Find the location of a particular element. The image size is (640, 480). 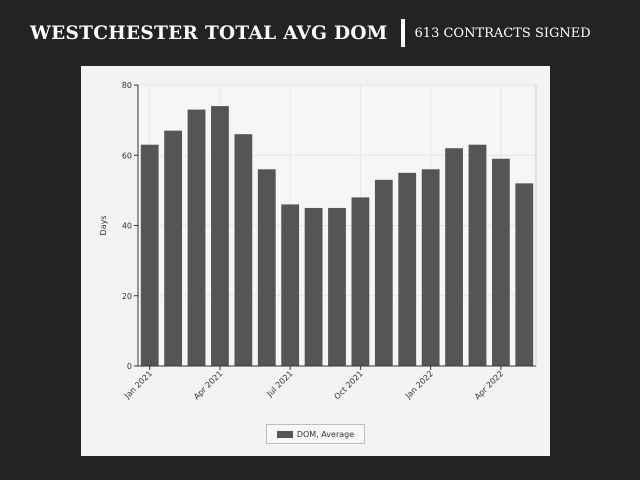

y-tick-label: 40 is located at coordinates (127, 226).